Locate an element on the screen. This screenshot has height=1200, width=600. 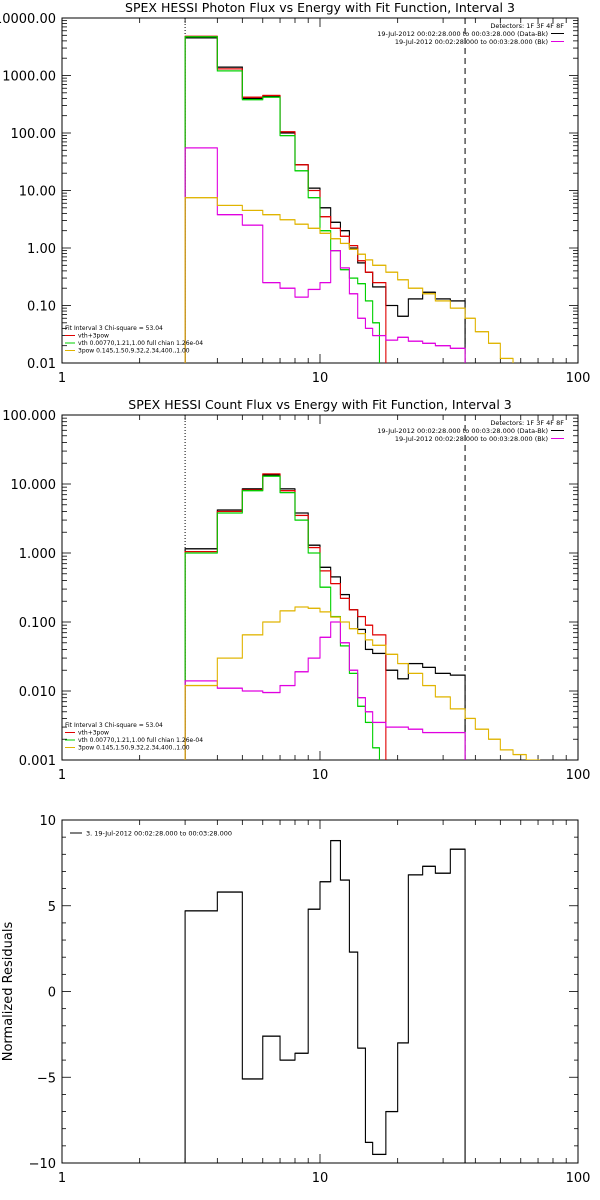
y-tick-label: −5 is located at coordinates (46, 1078).